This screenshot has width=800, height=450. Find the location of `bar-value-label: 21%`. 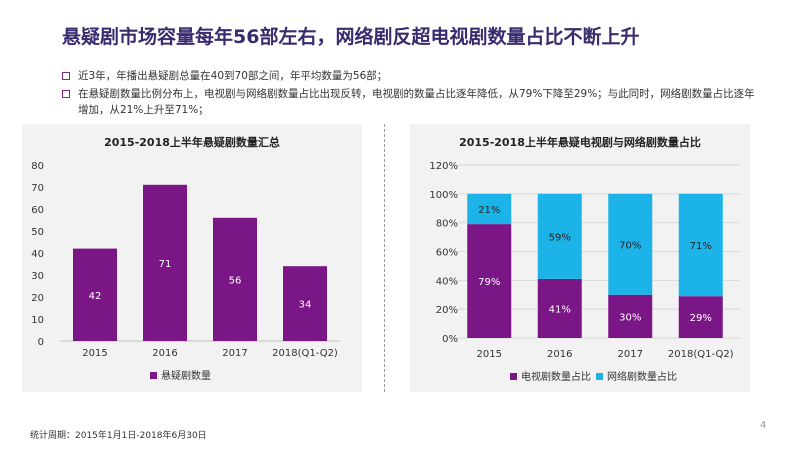

bar-value-label: 21% is located at coordinates (489, 210).